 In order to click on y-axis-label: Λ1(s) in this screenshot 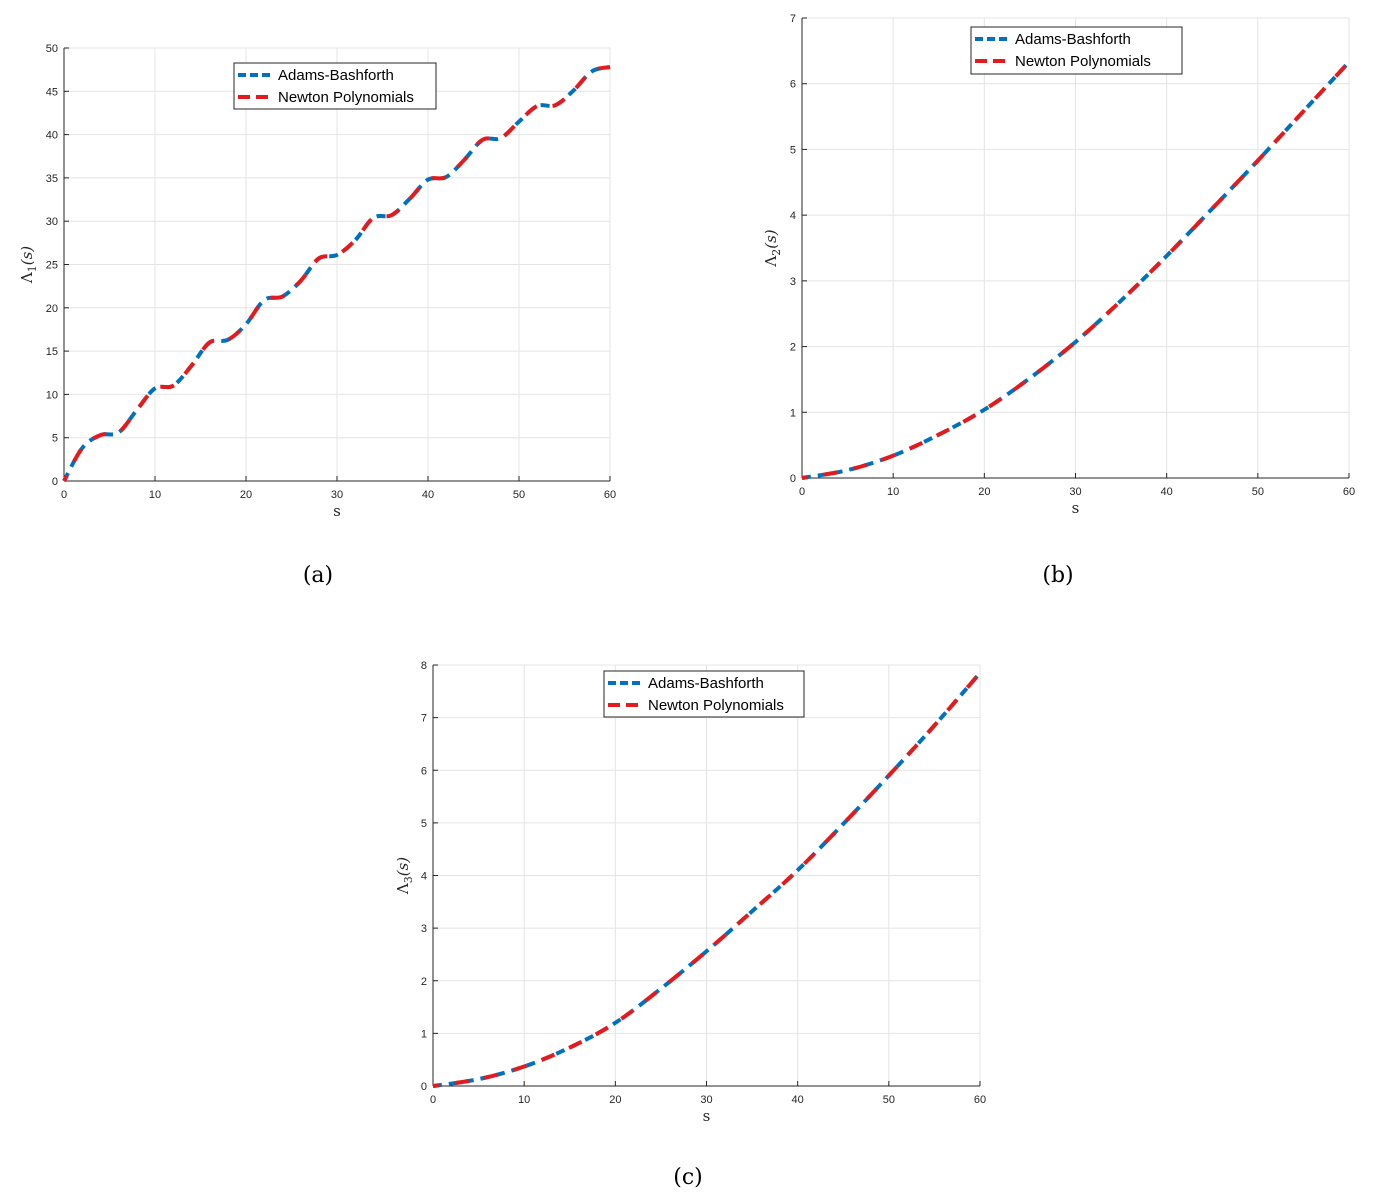, I will do `click(28, 265)`.